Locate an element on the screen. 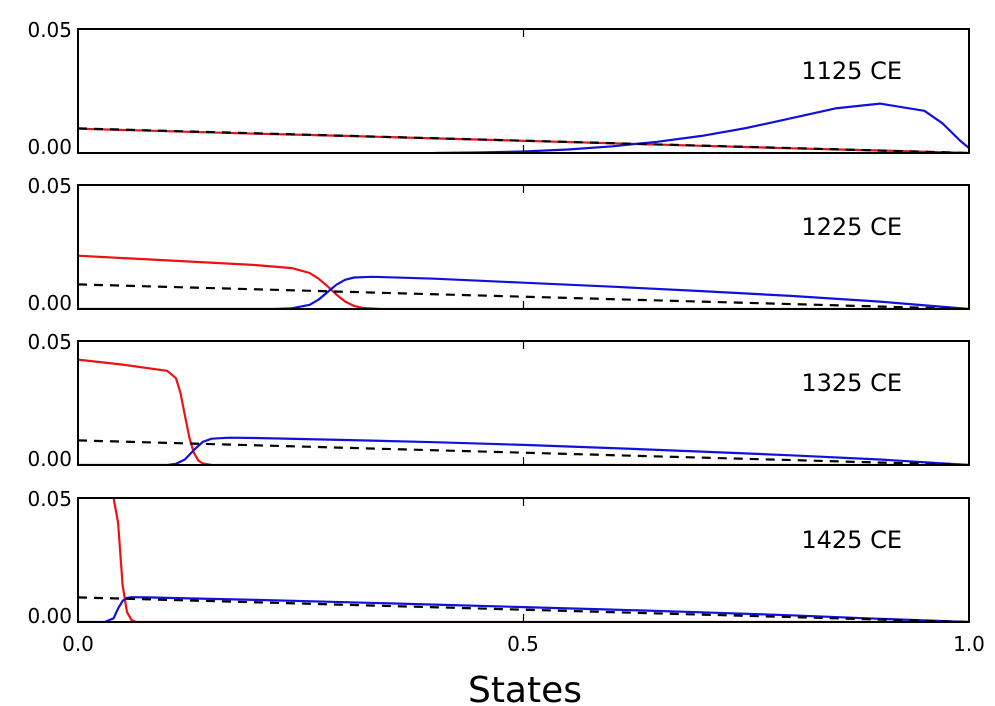 Image resolution: width=995 pixels, height=706 pixels. y-tick-label-4-1: 0.05 is located at coordinates (49, 499).